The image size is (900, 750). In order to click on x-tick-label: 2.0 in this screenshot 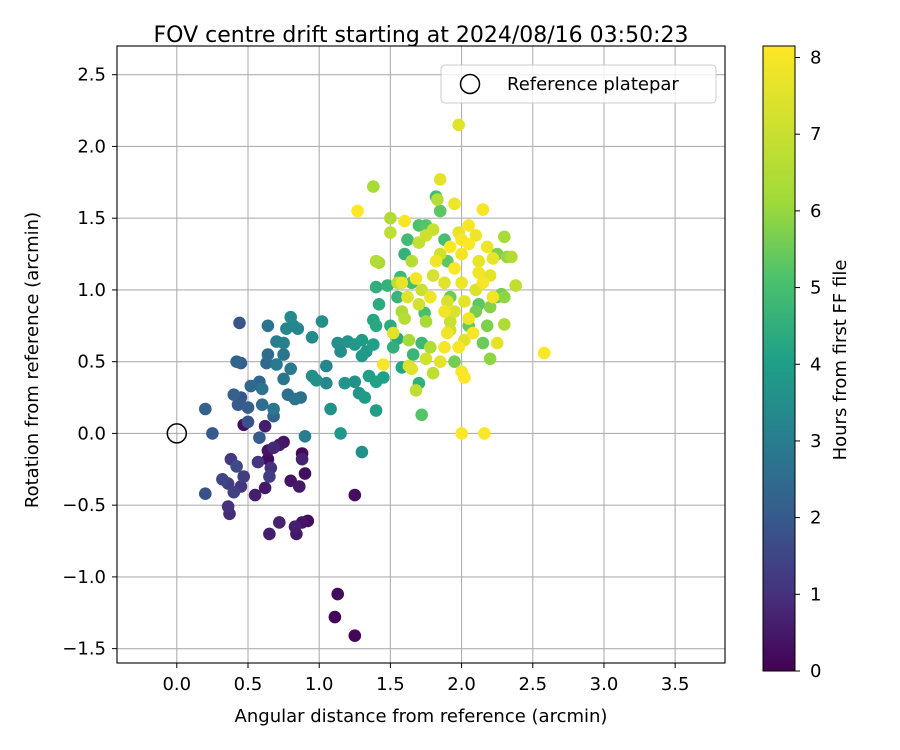, I will do `click(461, 684)`.